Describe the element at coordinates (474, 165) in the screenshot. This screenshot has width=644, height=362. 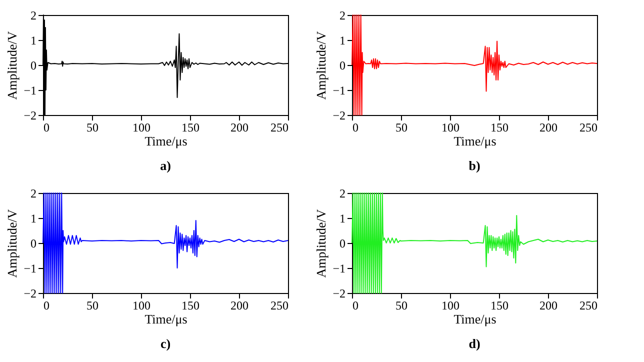
I see `text: b)` at that location.